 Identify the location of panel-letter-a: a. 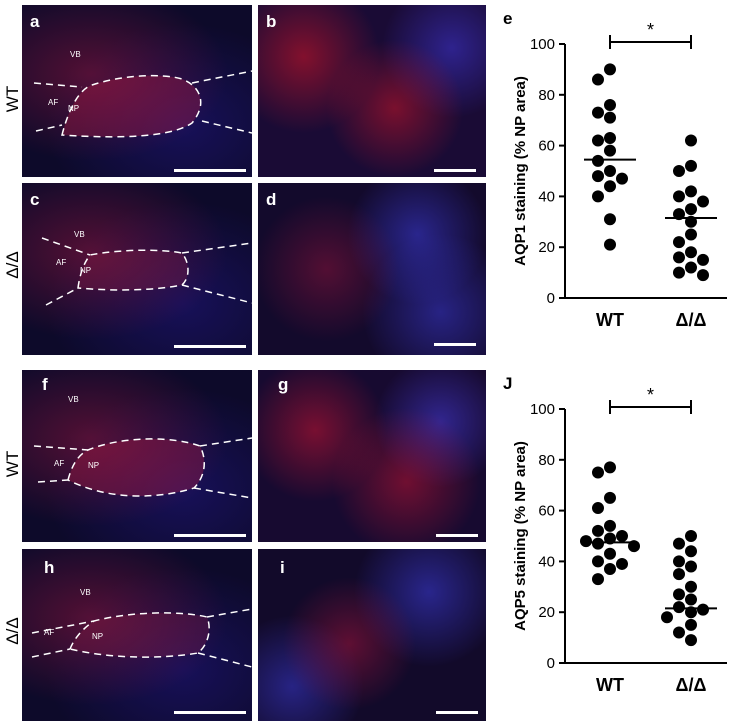
(35, 21).